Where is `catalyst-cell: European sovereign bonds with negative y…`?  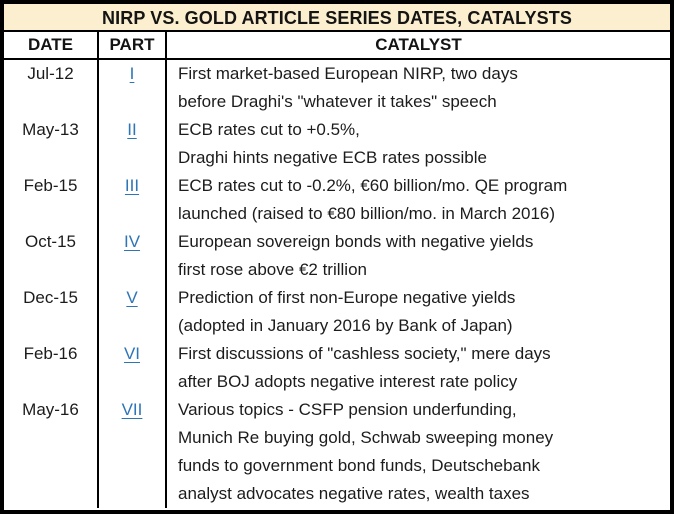
catalyst-cell: European sovereign bonds with negative y… is located at coordinates (418, 256).